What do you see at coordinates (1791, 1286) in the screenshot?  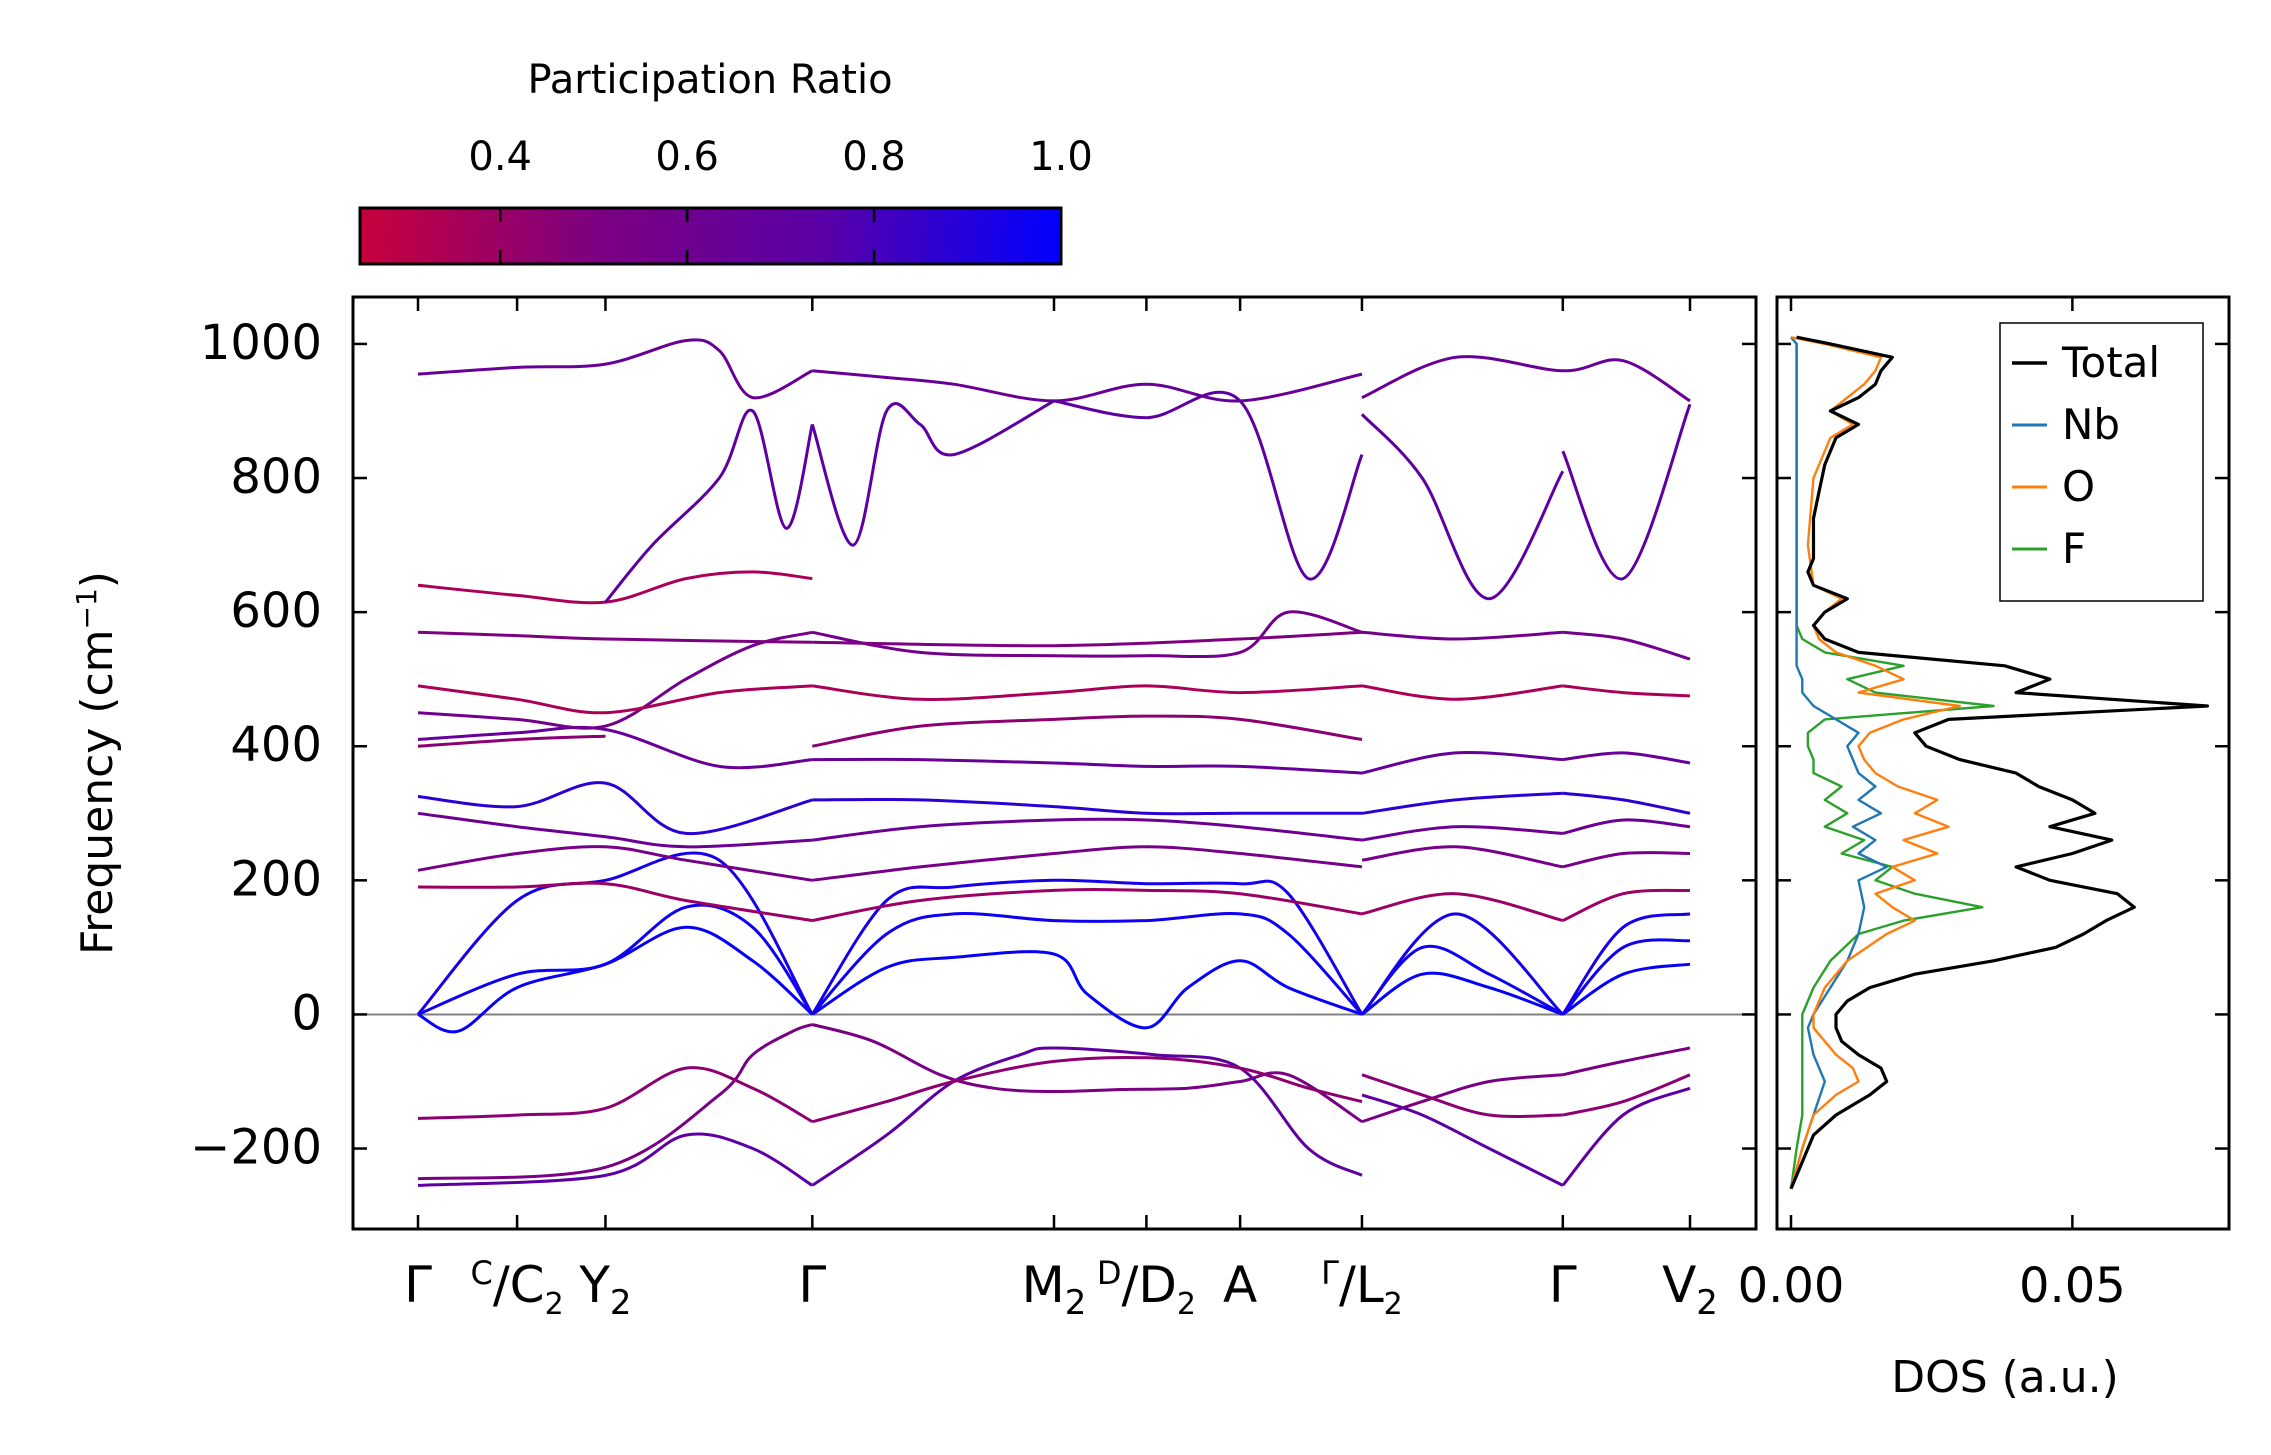 I see `dos-x-tick-label: 0.00` at bounding box center [1791, 1286].